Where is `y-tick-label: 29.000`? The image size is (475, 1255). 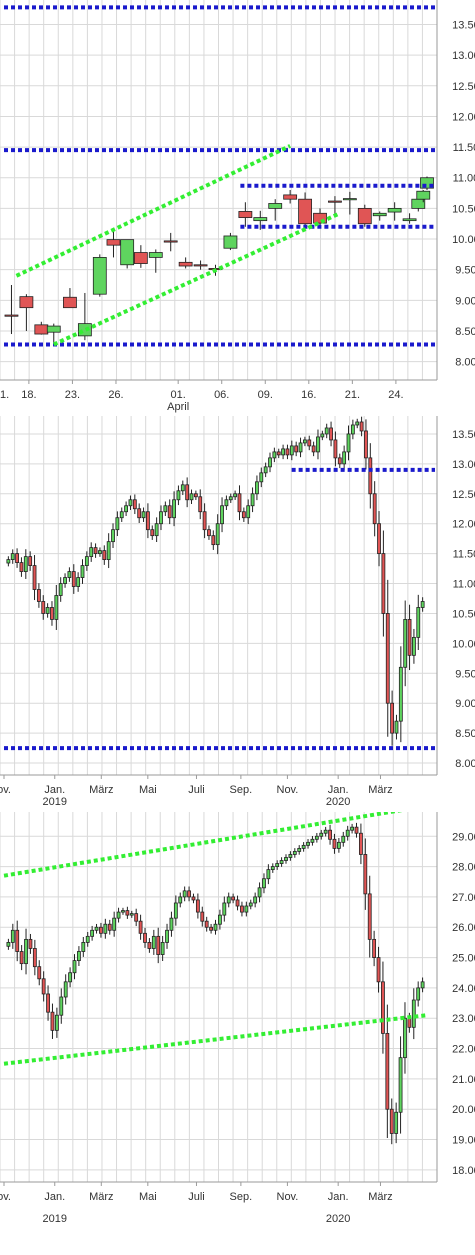 y-tick-label: 29.000 is located at coordinates (463, 837).